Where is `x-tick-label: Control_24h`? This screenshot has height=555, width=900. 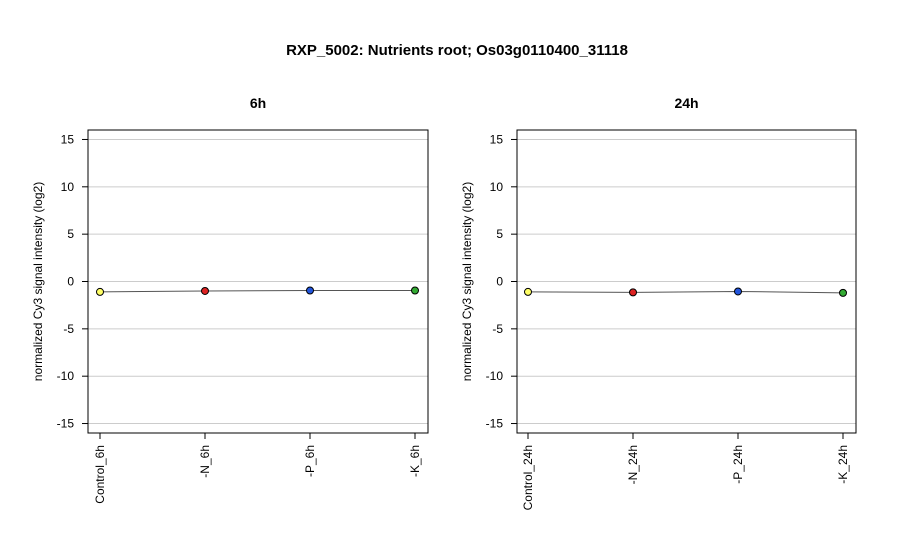
x-tick-label: Control_24h is located at coordinates (528, 477).